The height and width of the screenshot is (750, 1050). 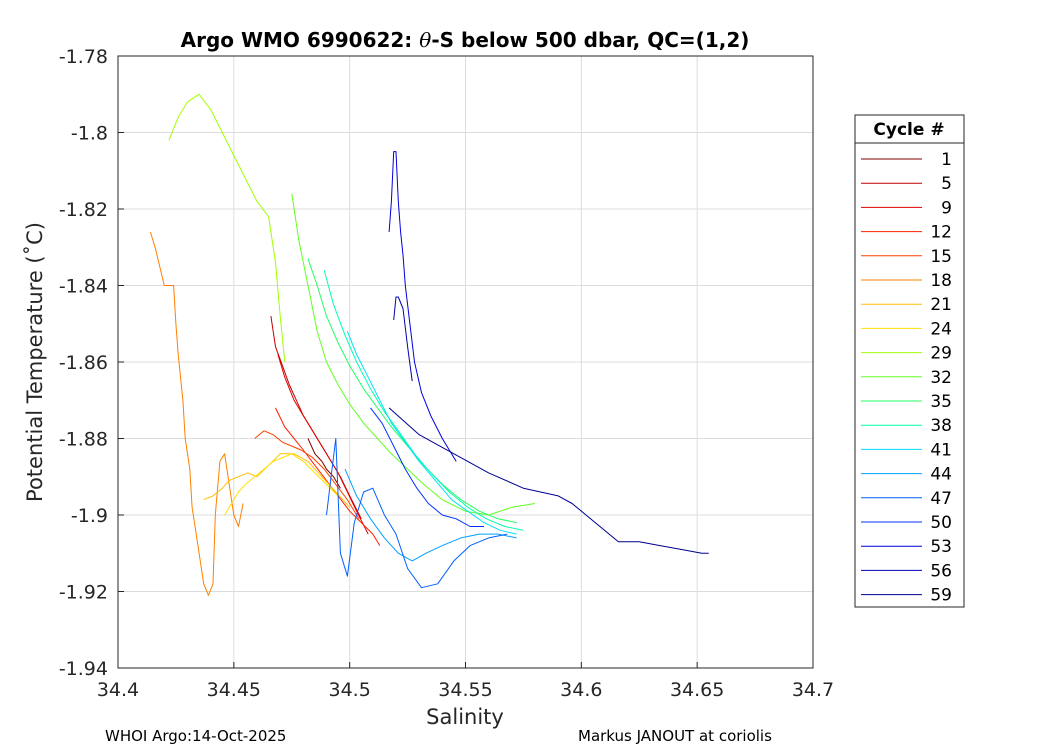 I want to click on legend-label-cycle-29: 29, so click(x=941, y=354).